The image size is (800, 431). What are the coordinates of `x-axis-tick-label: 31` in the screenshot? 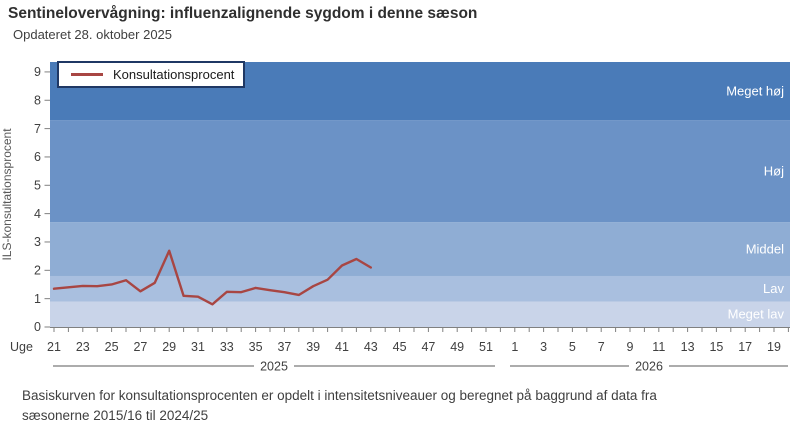 It's located at (198, 347).